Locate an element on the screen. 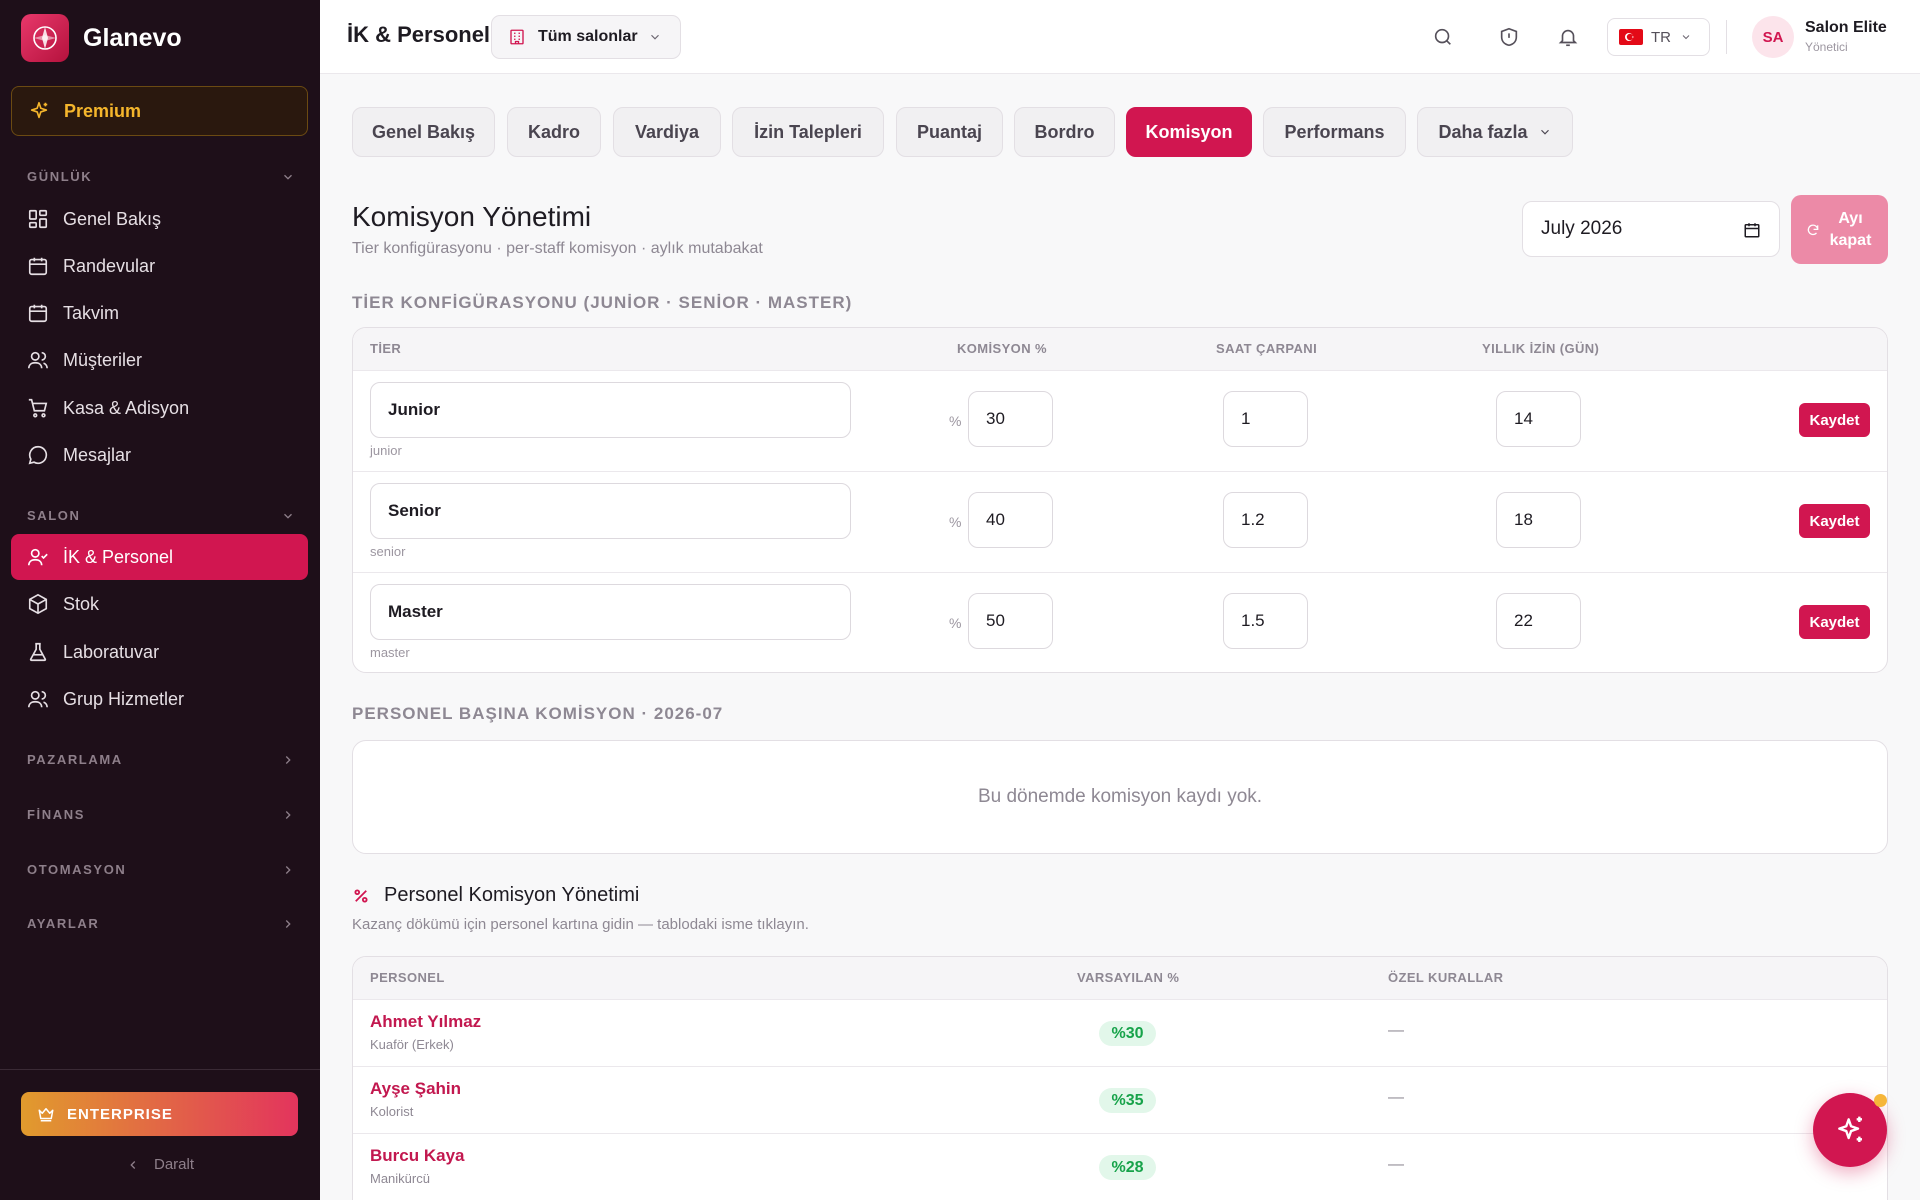 The height and width of the screenshot is (1200, 1920). tier-name-input: Senior is located at coordinates (610, 511).